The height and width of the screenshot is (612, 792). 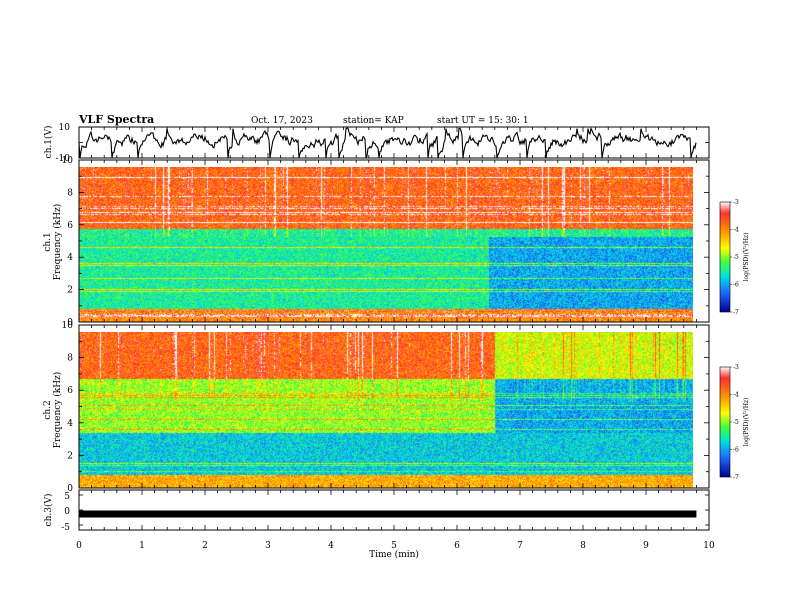 I want to click on time-axis-label: Time (min), so click(x=394, y=554).